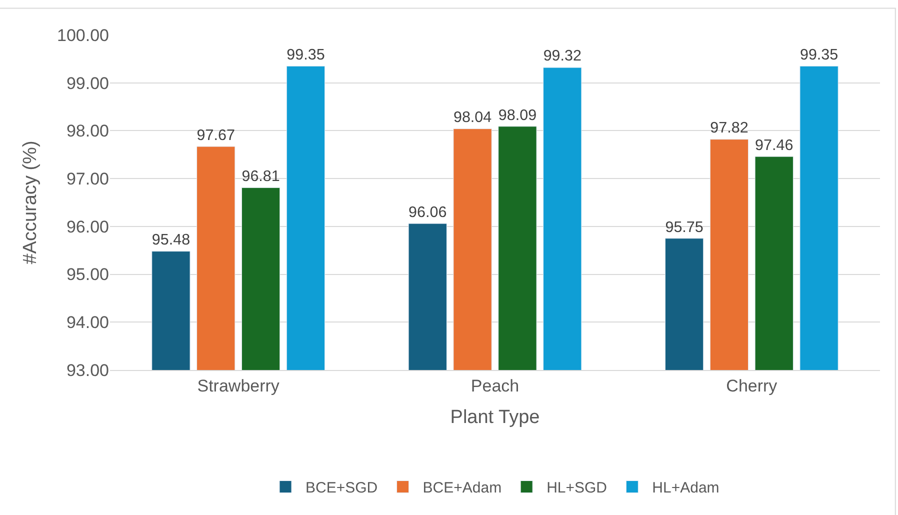 This screenshot has height=515, width=898. Describe the element at coordinates (495, 417) in the screenshot. I see `x-axis-title: Plant Type` at that location.